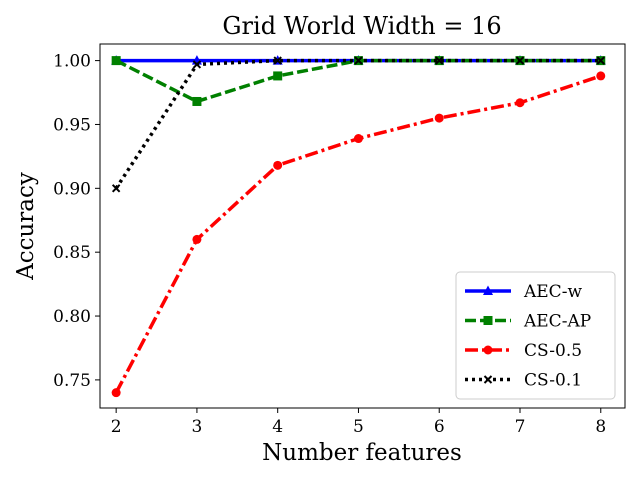 This screenshot has width=640, height=480. I want to click on x-tick-label: 7, so click(520, 427).